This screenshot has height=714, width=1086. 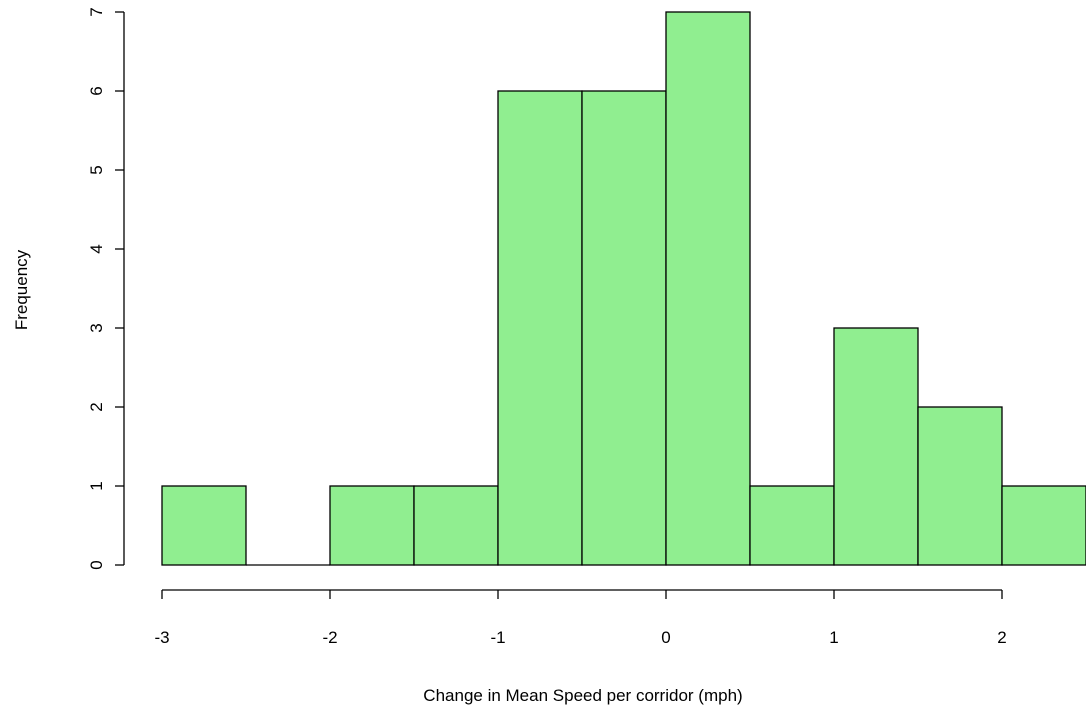 What do you see at coordinates (21, 289) in the screenshot?
I see `y-axis-label: Frequency` at bounding box center [21, 289].